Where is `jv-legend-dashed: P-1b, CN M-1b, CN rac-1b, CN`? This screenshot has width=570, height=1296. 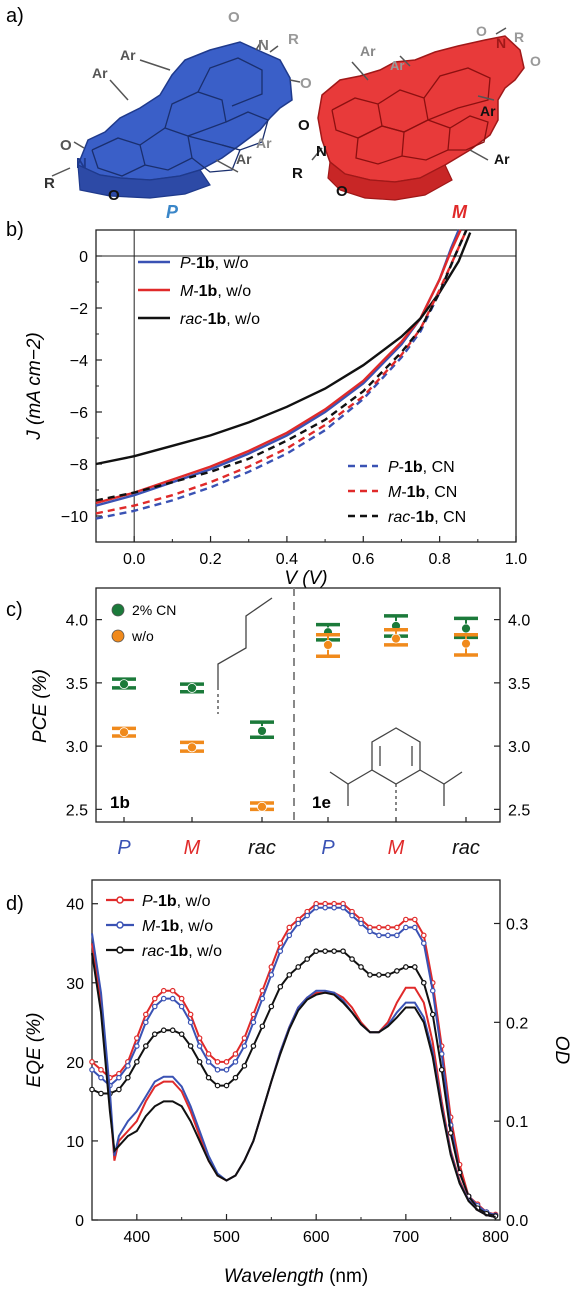
jv-legend-dashed: P-1b, CN M-1b, CN rac-1b, CN is located at coordinates (407, 492).